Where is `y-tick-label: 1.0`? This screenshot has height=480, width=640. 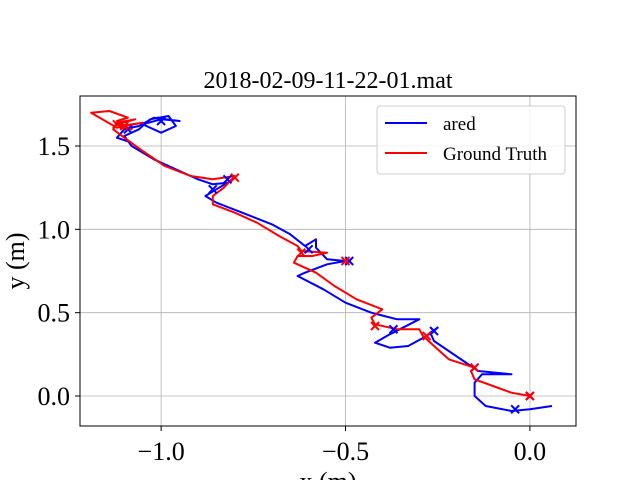
y-tick-label: 1.0 is located at coordinates (54, 229).